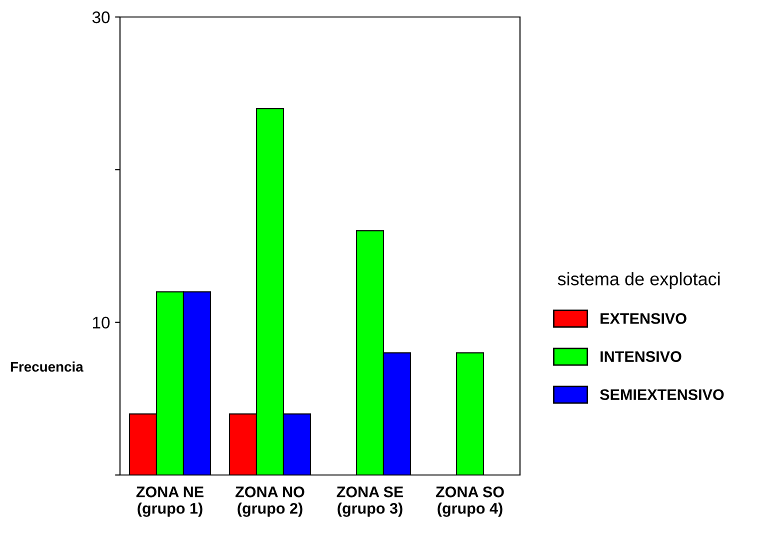 The height and width of the screenshot is (533, 760). I want to click on y-axis-title: Frecuencia, so click(47, 367).